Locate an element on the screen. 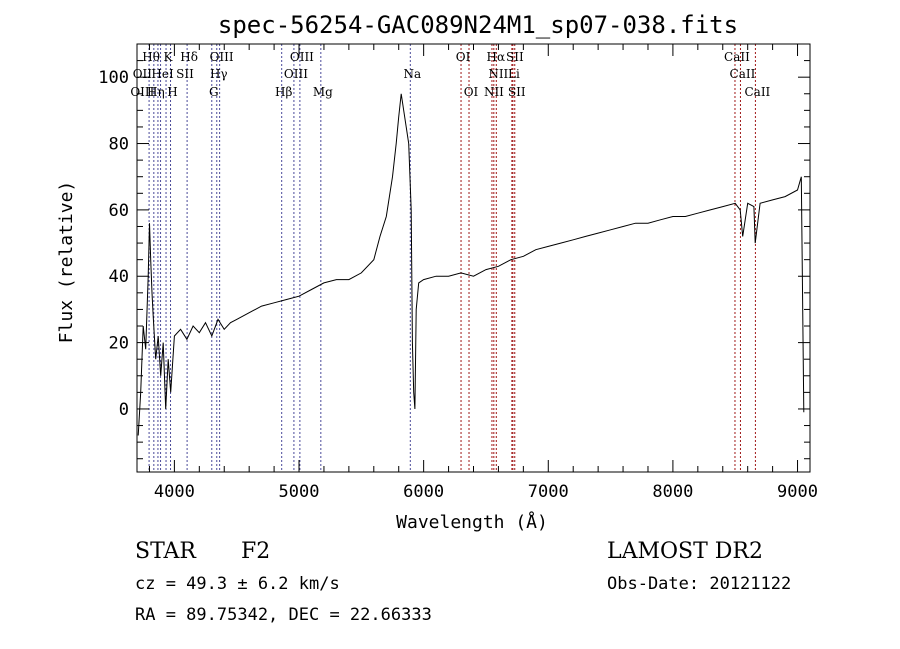  x-tick-label-6000: 6000 is located at coordinates (423, 492).